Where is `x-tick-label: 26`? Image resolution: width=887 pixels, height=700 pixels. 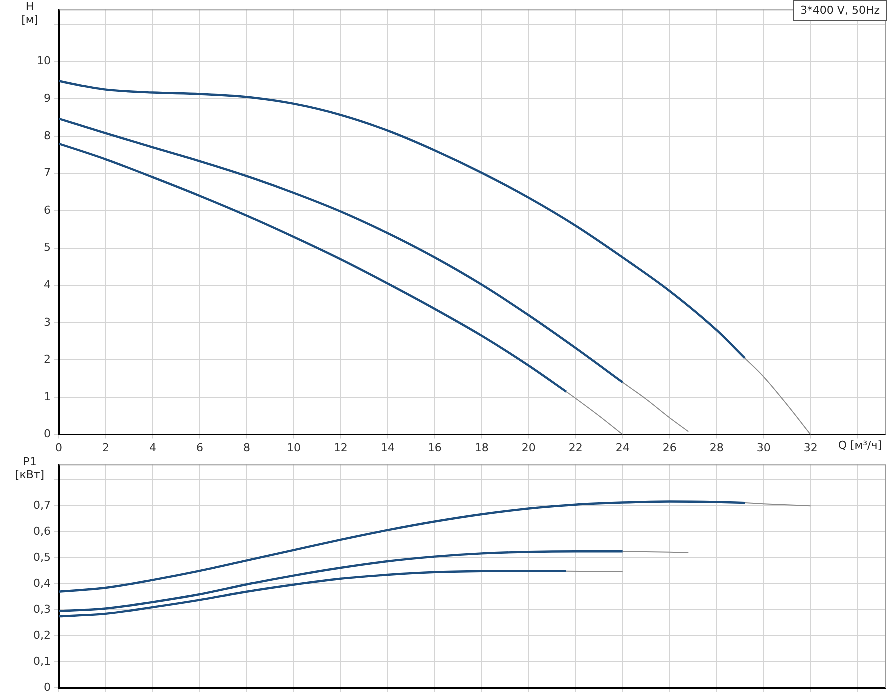
x-tick-label: 26 is located at coordinates (669, 447).